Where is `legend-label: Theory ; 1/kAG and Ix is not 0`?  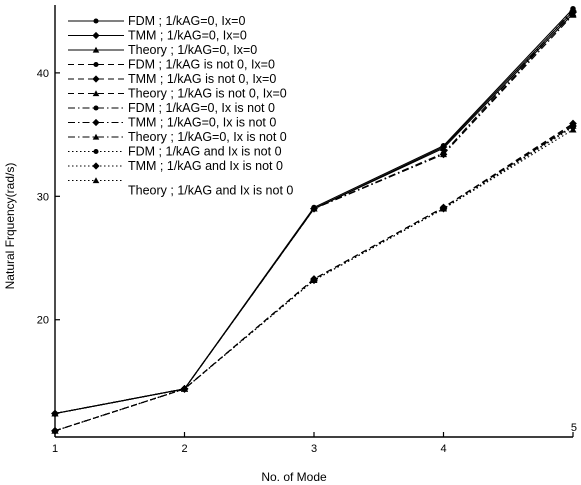
legend-label: Theory ; 1/kAG and Ix is not 0 is located at coordinates (210, 191).